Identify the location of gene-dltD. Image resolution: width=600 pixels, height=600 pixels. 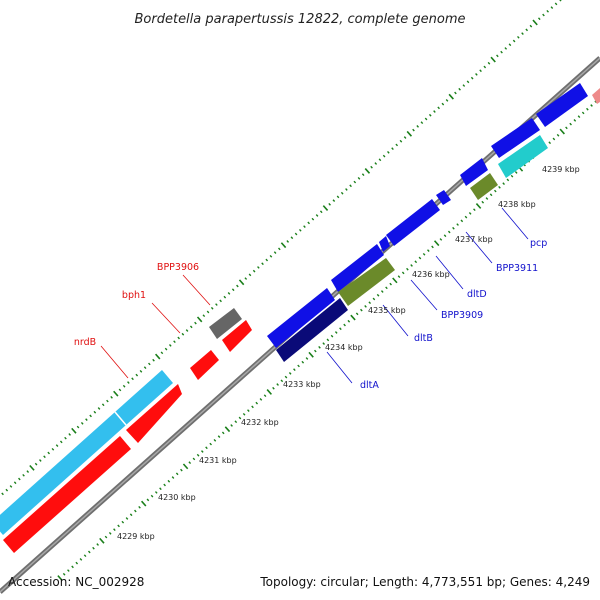
(413, 222).